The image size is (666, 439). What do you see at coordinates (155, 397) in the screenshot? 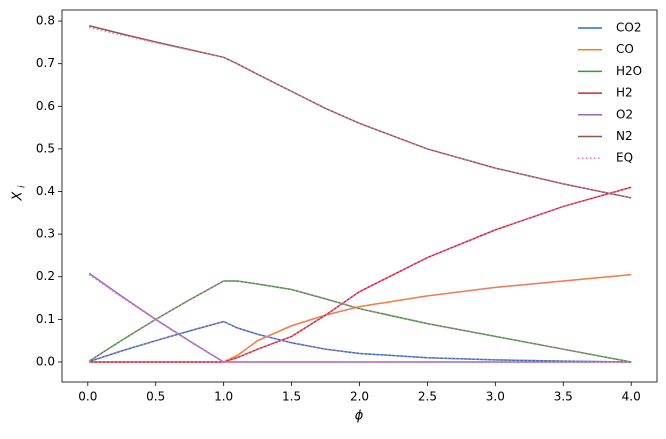
I see `x-tick-label: 0.5` at bounding box center [155, 397].